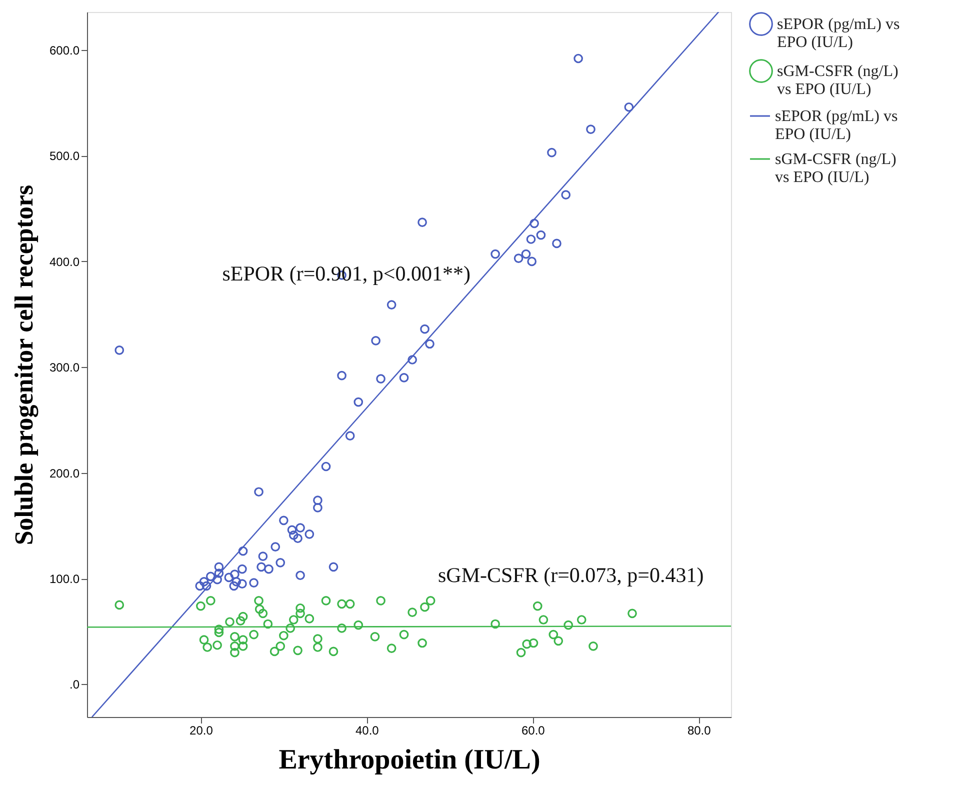 The width and height of the screenshot is (971, 799). What do you see at coordinates (346, 273) in the screenshot?
I see `annotation: sEPOR (r=0.901, p<0.001**)` at bounding box center [346, 273].